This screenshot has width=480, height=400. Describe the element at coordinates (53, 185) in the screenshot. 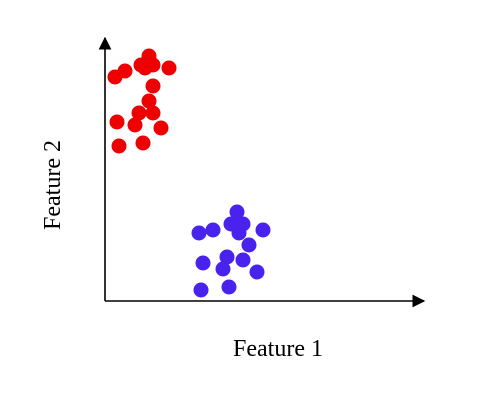

I see `y-axis-label: Feature 2` at that location.